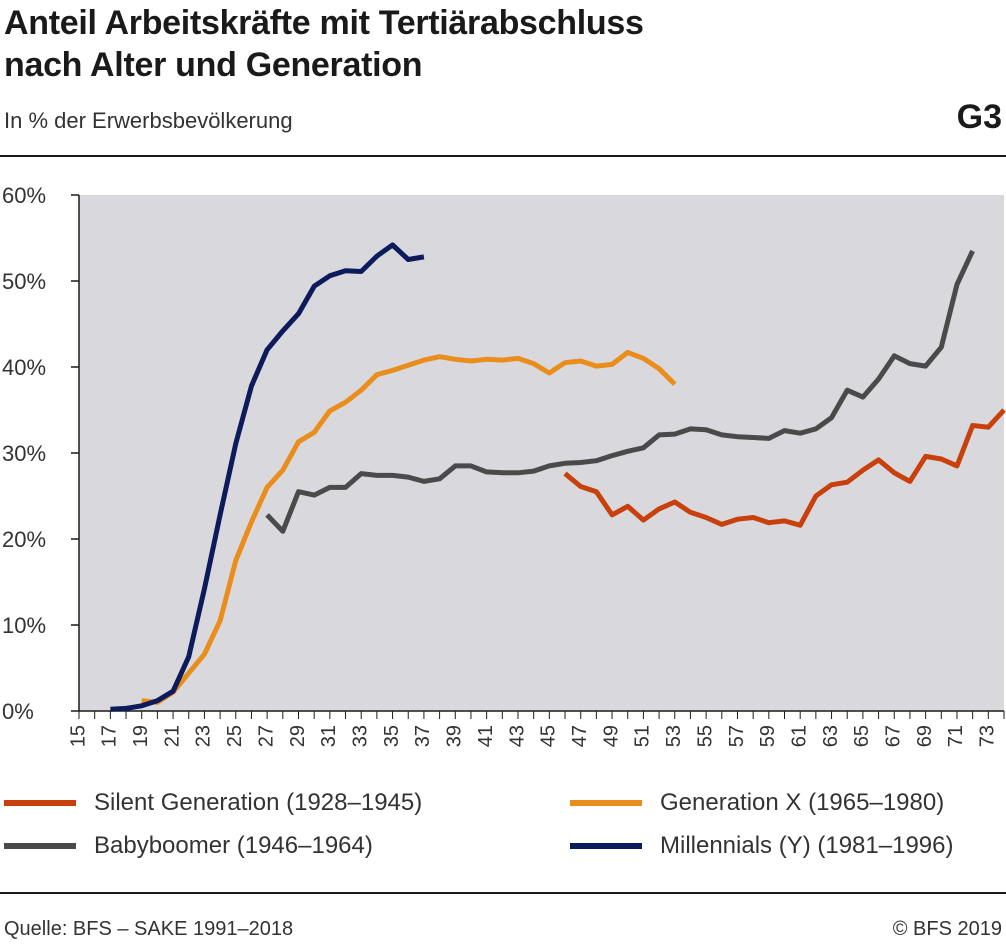  I want to click on x-tick-label: 41, so click(486, 736).